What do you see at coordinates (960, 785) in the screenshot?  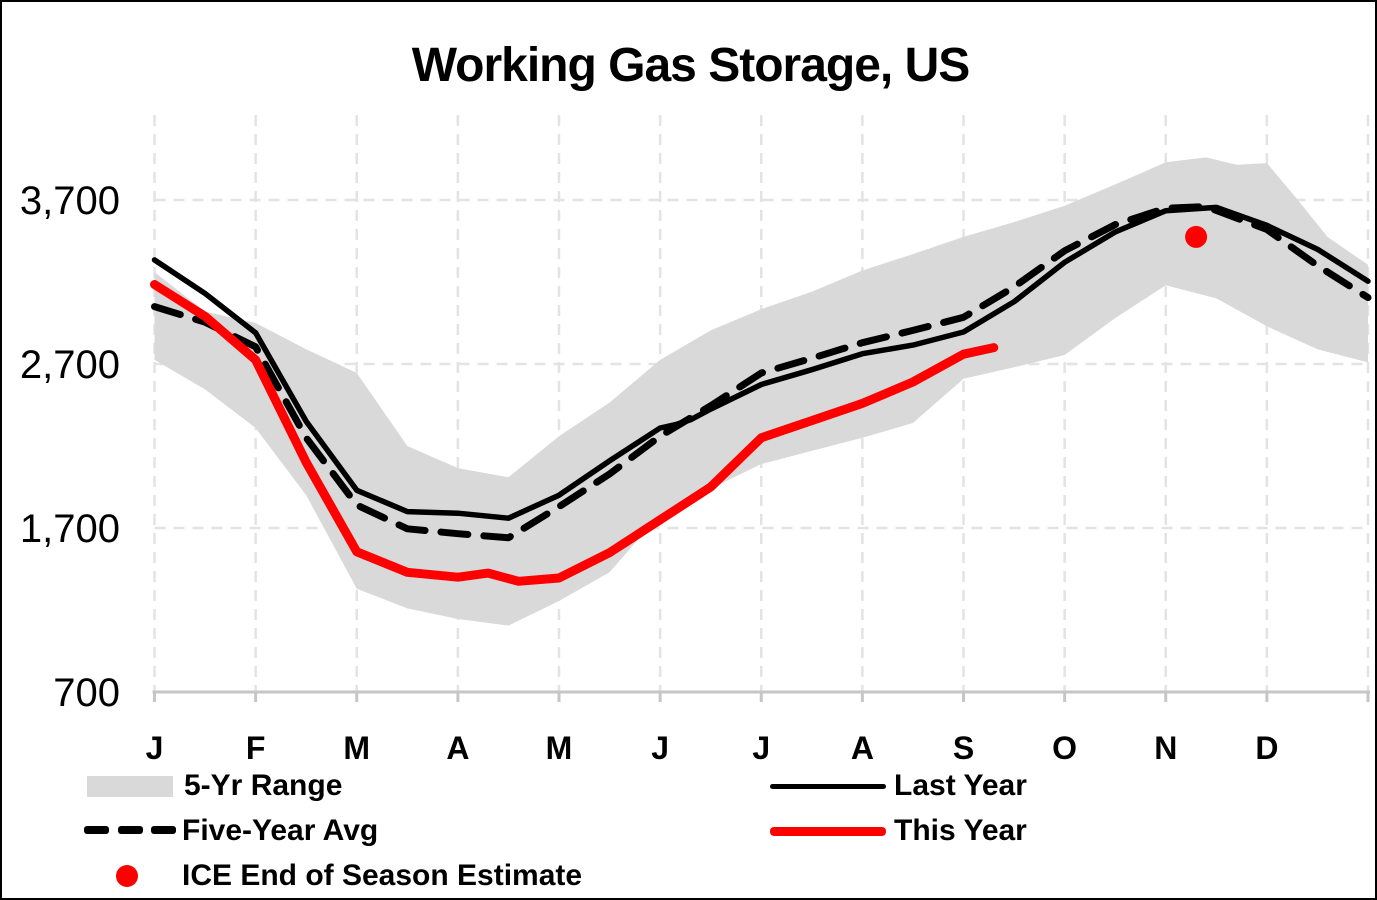 I see `legend-label-last-year: Last Year` at bounding box center [960, 785].